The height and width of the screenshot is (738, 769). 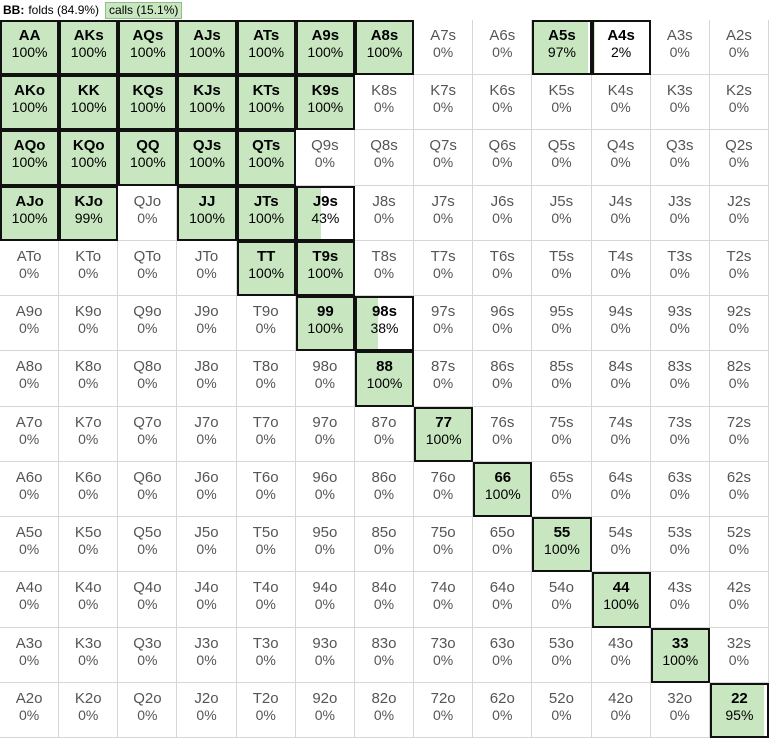 I want to click on hand-cell-66: 66 100%, so click(x=503, y=489).